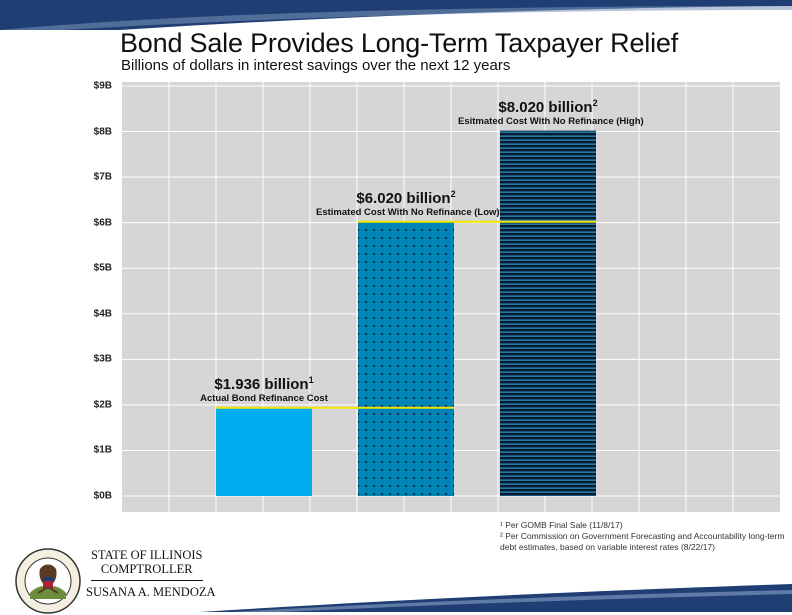 The image size is (792, 615). What do you see at coordinates (102, 177) in the screenshot?
I see `y-tick-label: $7B` at bounding box center [102, 177].